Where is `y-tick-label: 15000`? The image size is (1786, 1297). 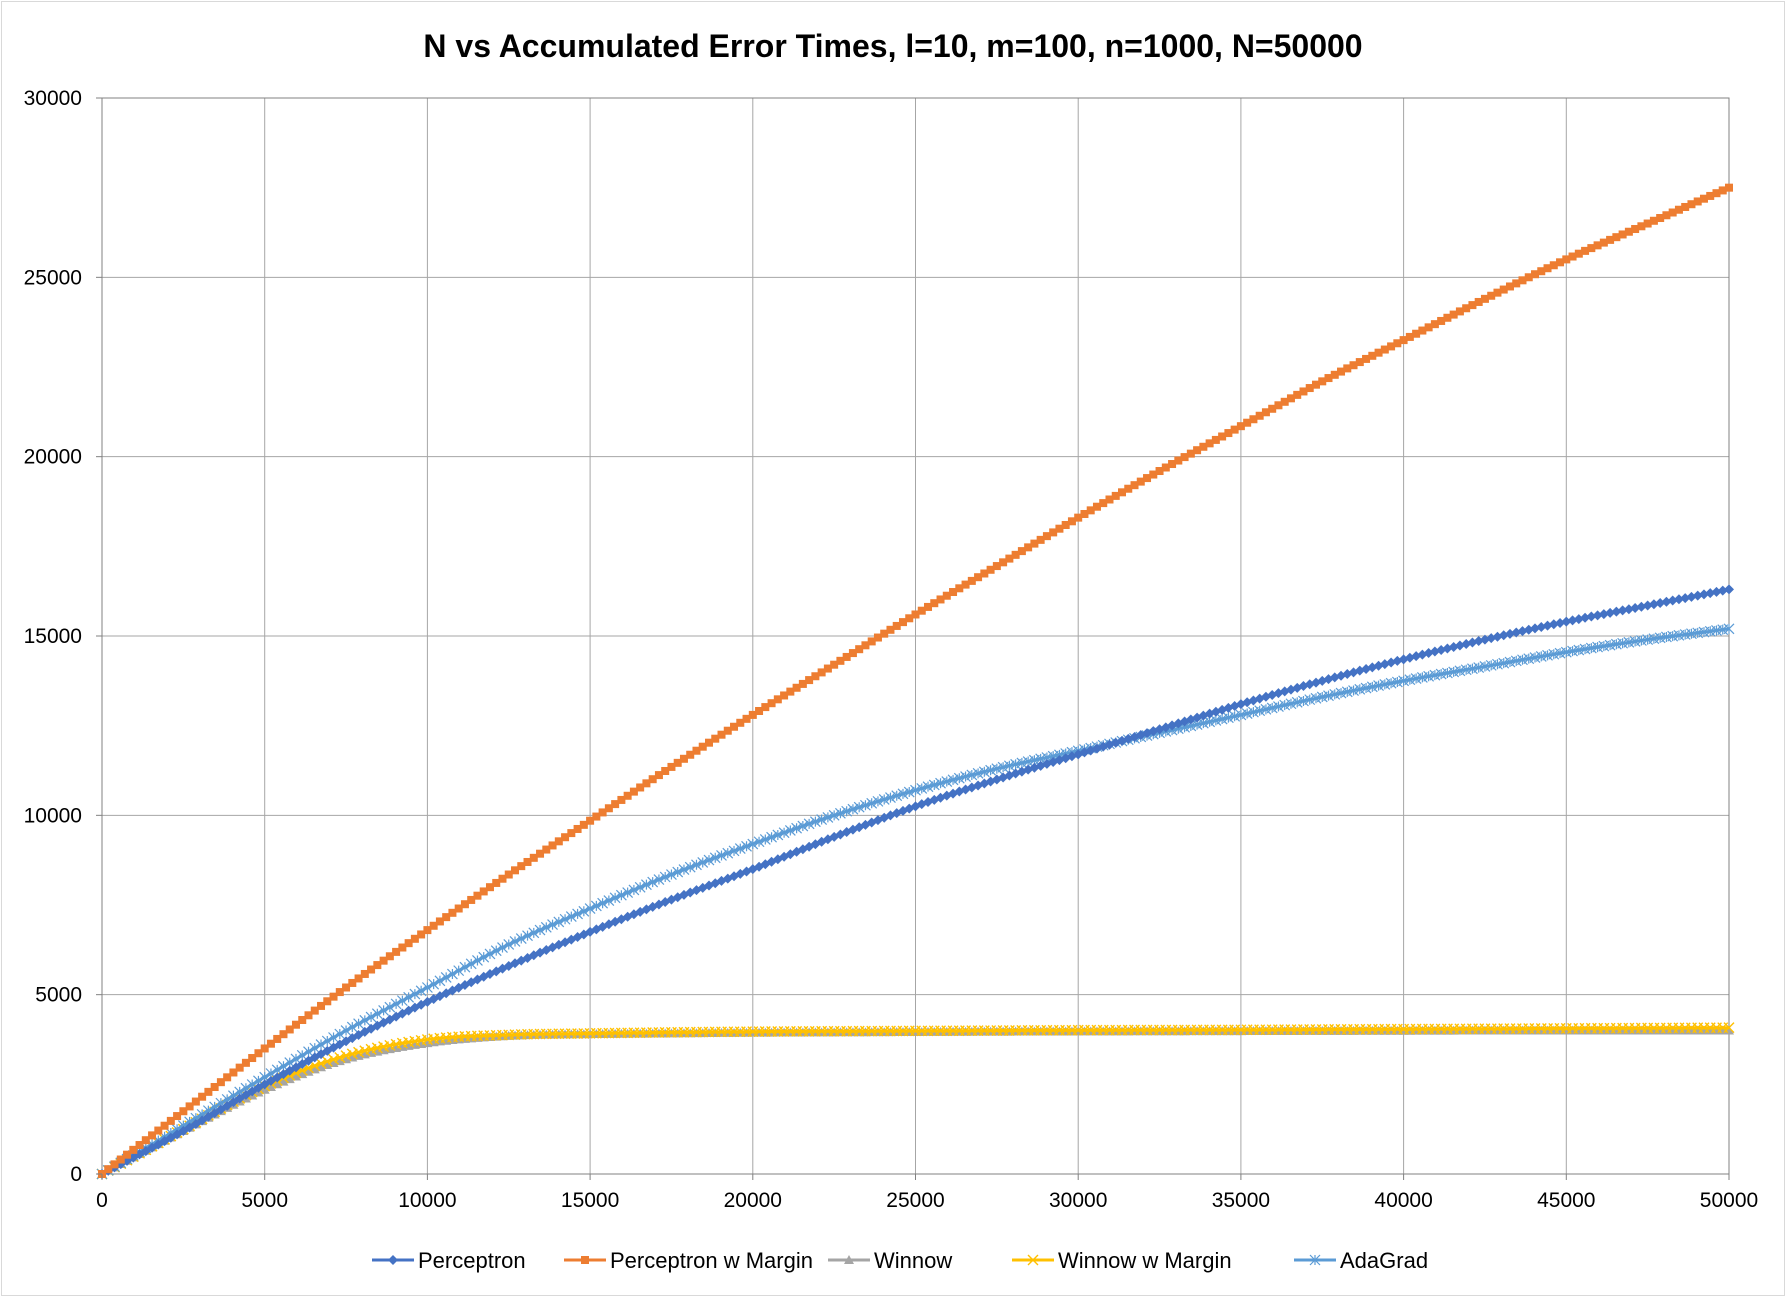 y-tick-label: 15000 is located at coordinates (53, 636).